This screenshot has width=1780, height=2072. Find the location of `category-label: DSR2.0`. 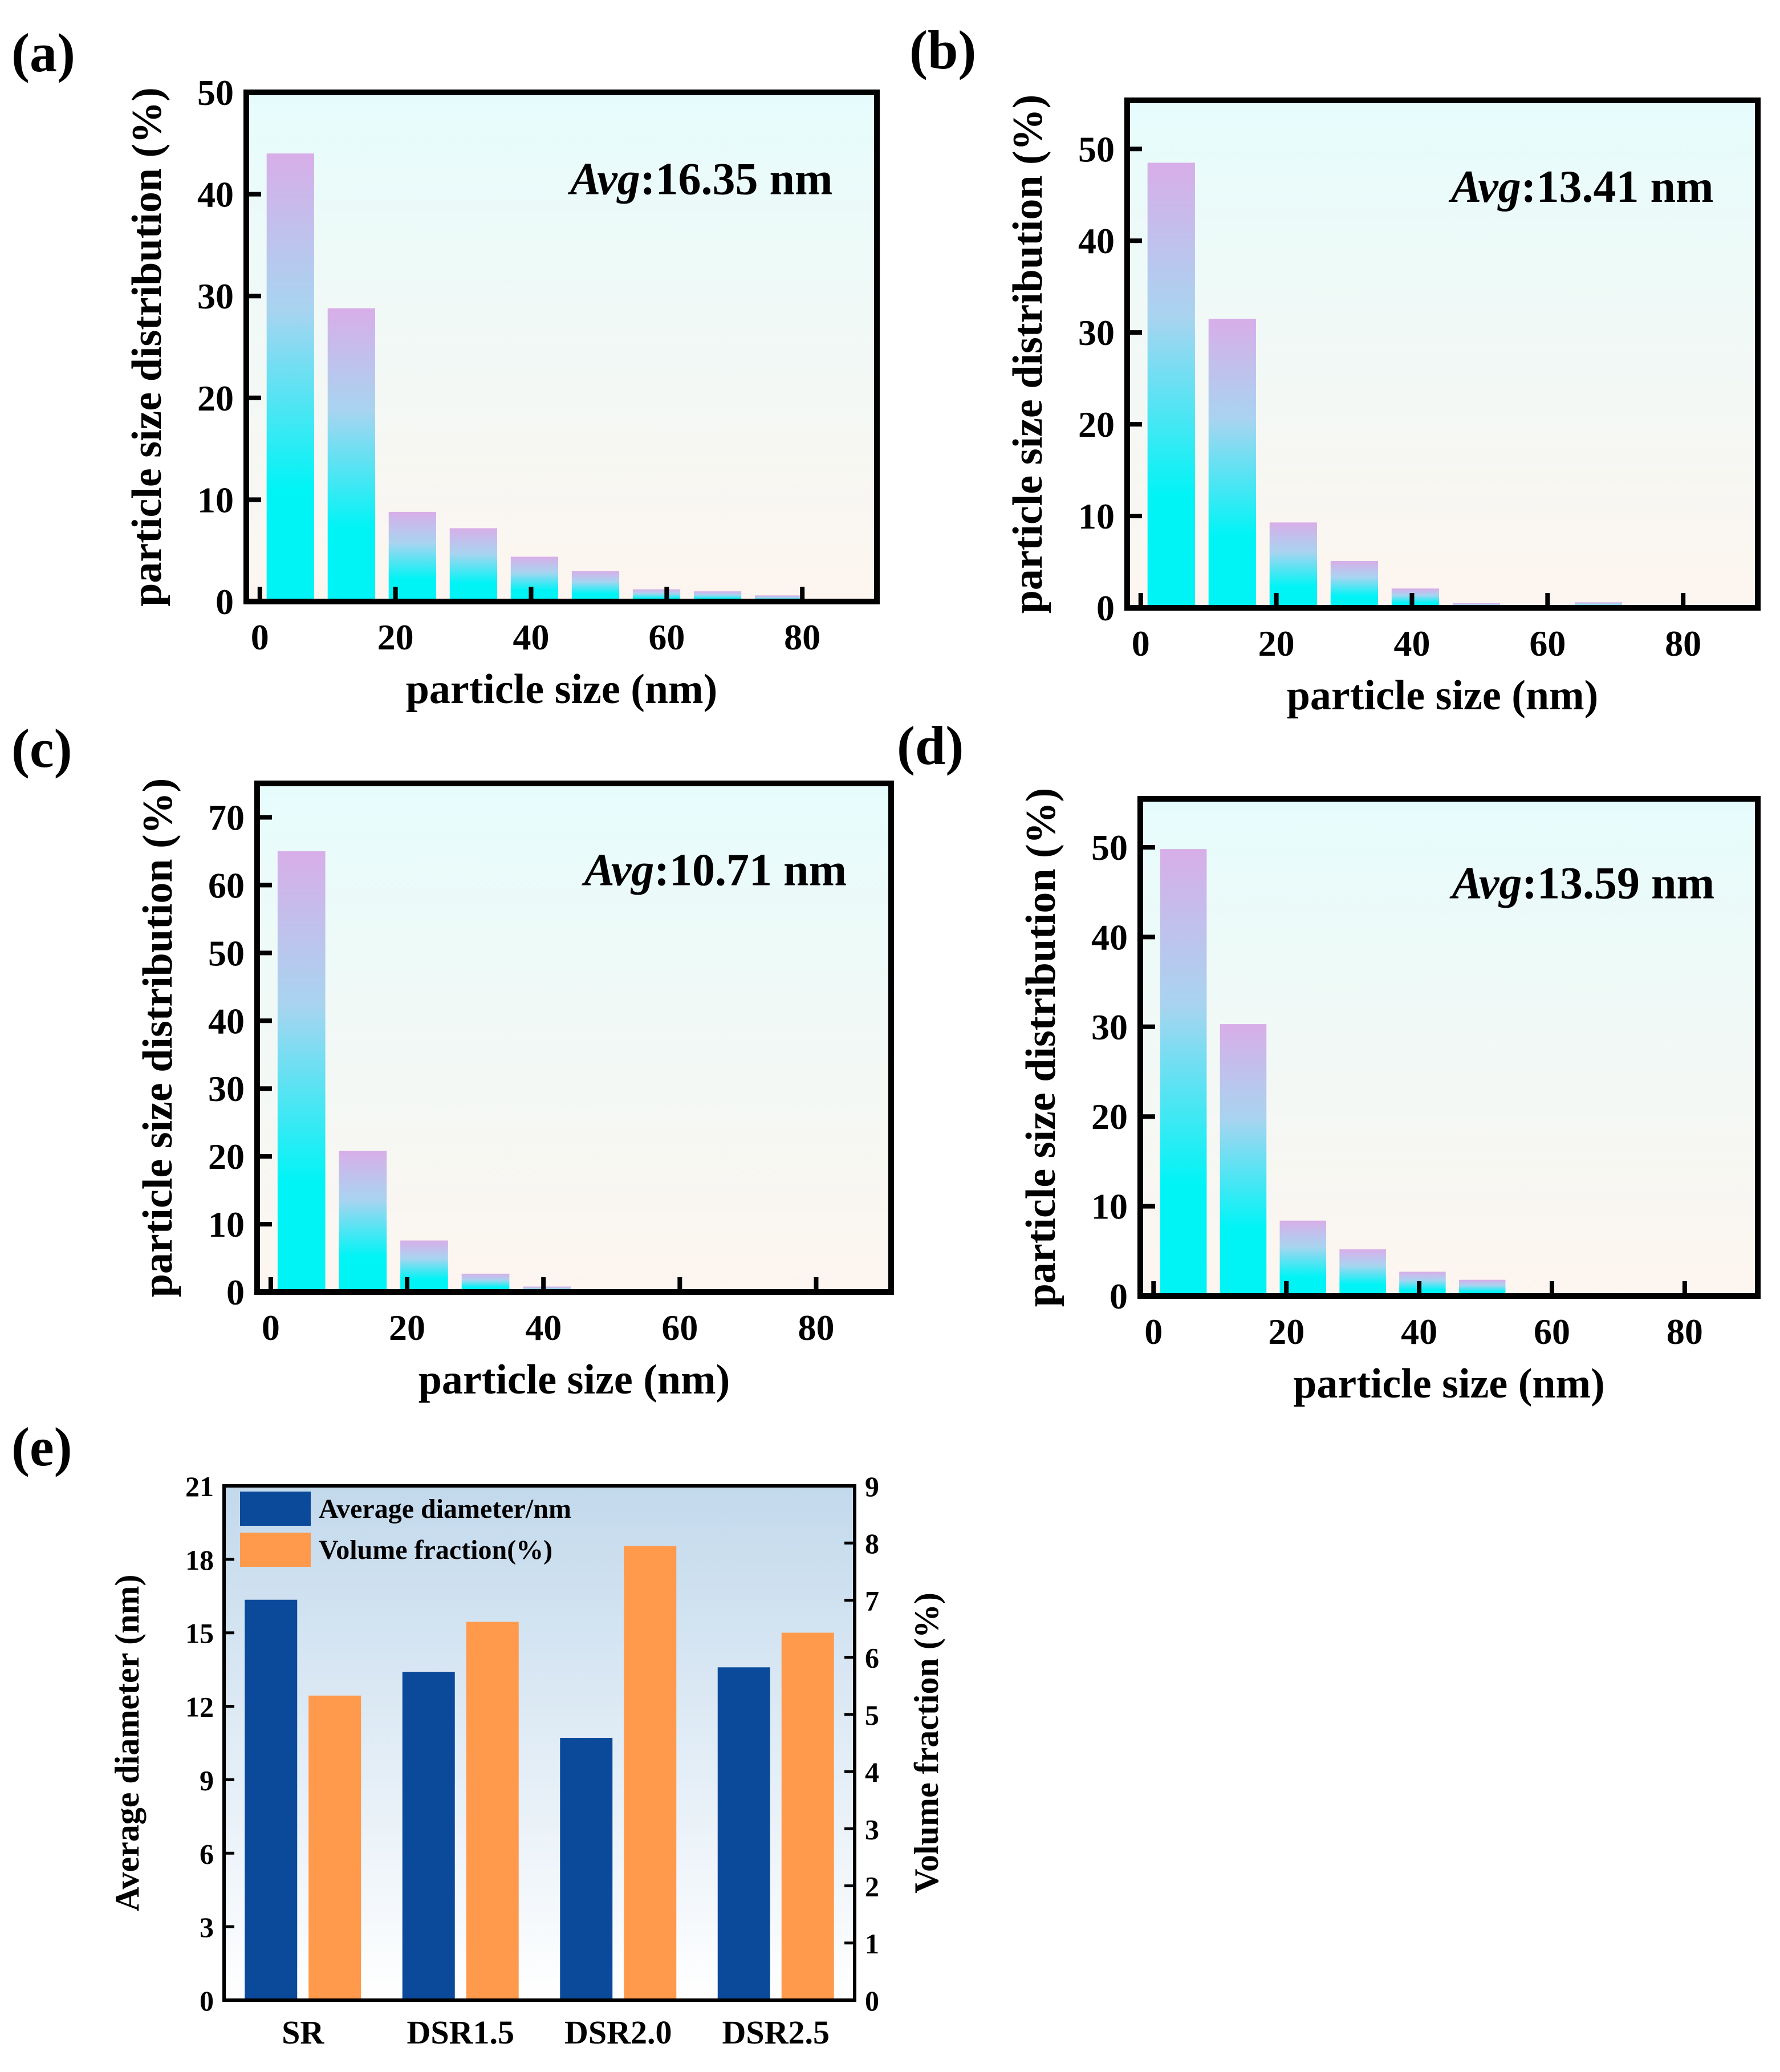

category-label: DSR2.0 is located at coordinates (618, 2032).